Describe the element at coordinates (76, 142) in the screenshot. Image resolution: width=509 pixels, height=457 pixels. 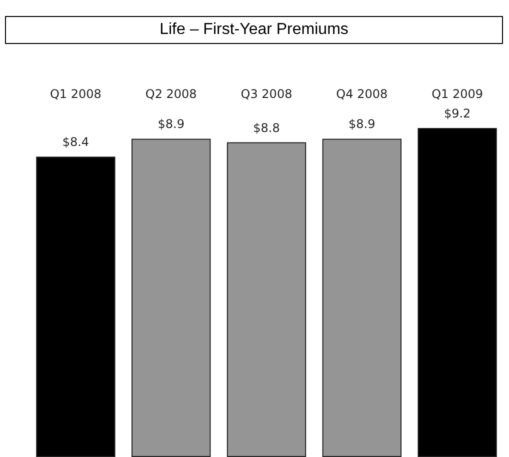
I see `data-label: $8.4` at that location.